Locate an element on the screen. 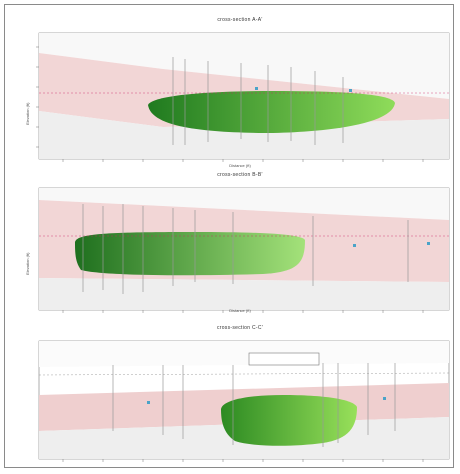 The width and height of the screenshot is (460, 474). basement-layer is located at coordinates (244, 294).